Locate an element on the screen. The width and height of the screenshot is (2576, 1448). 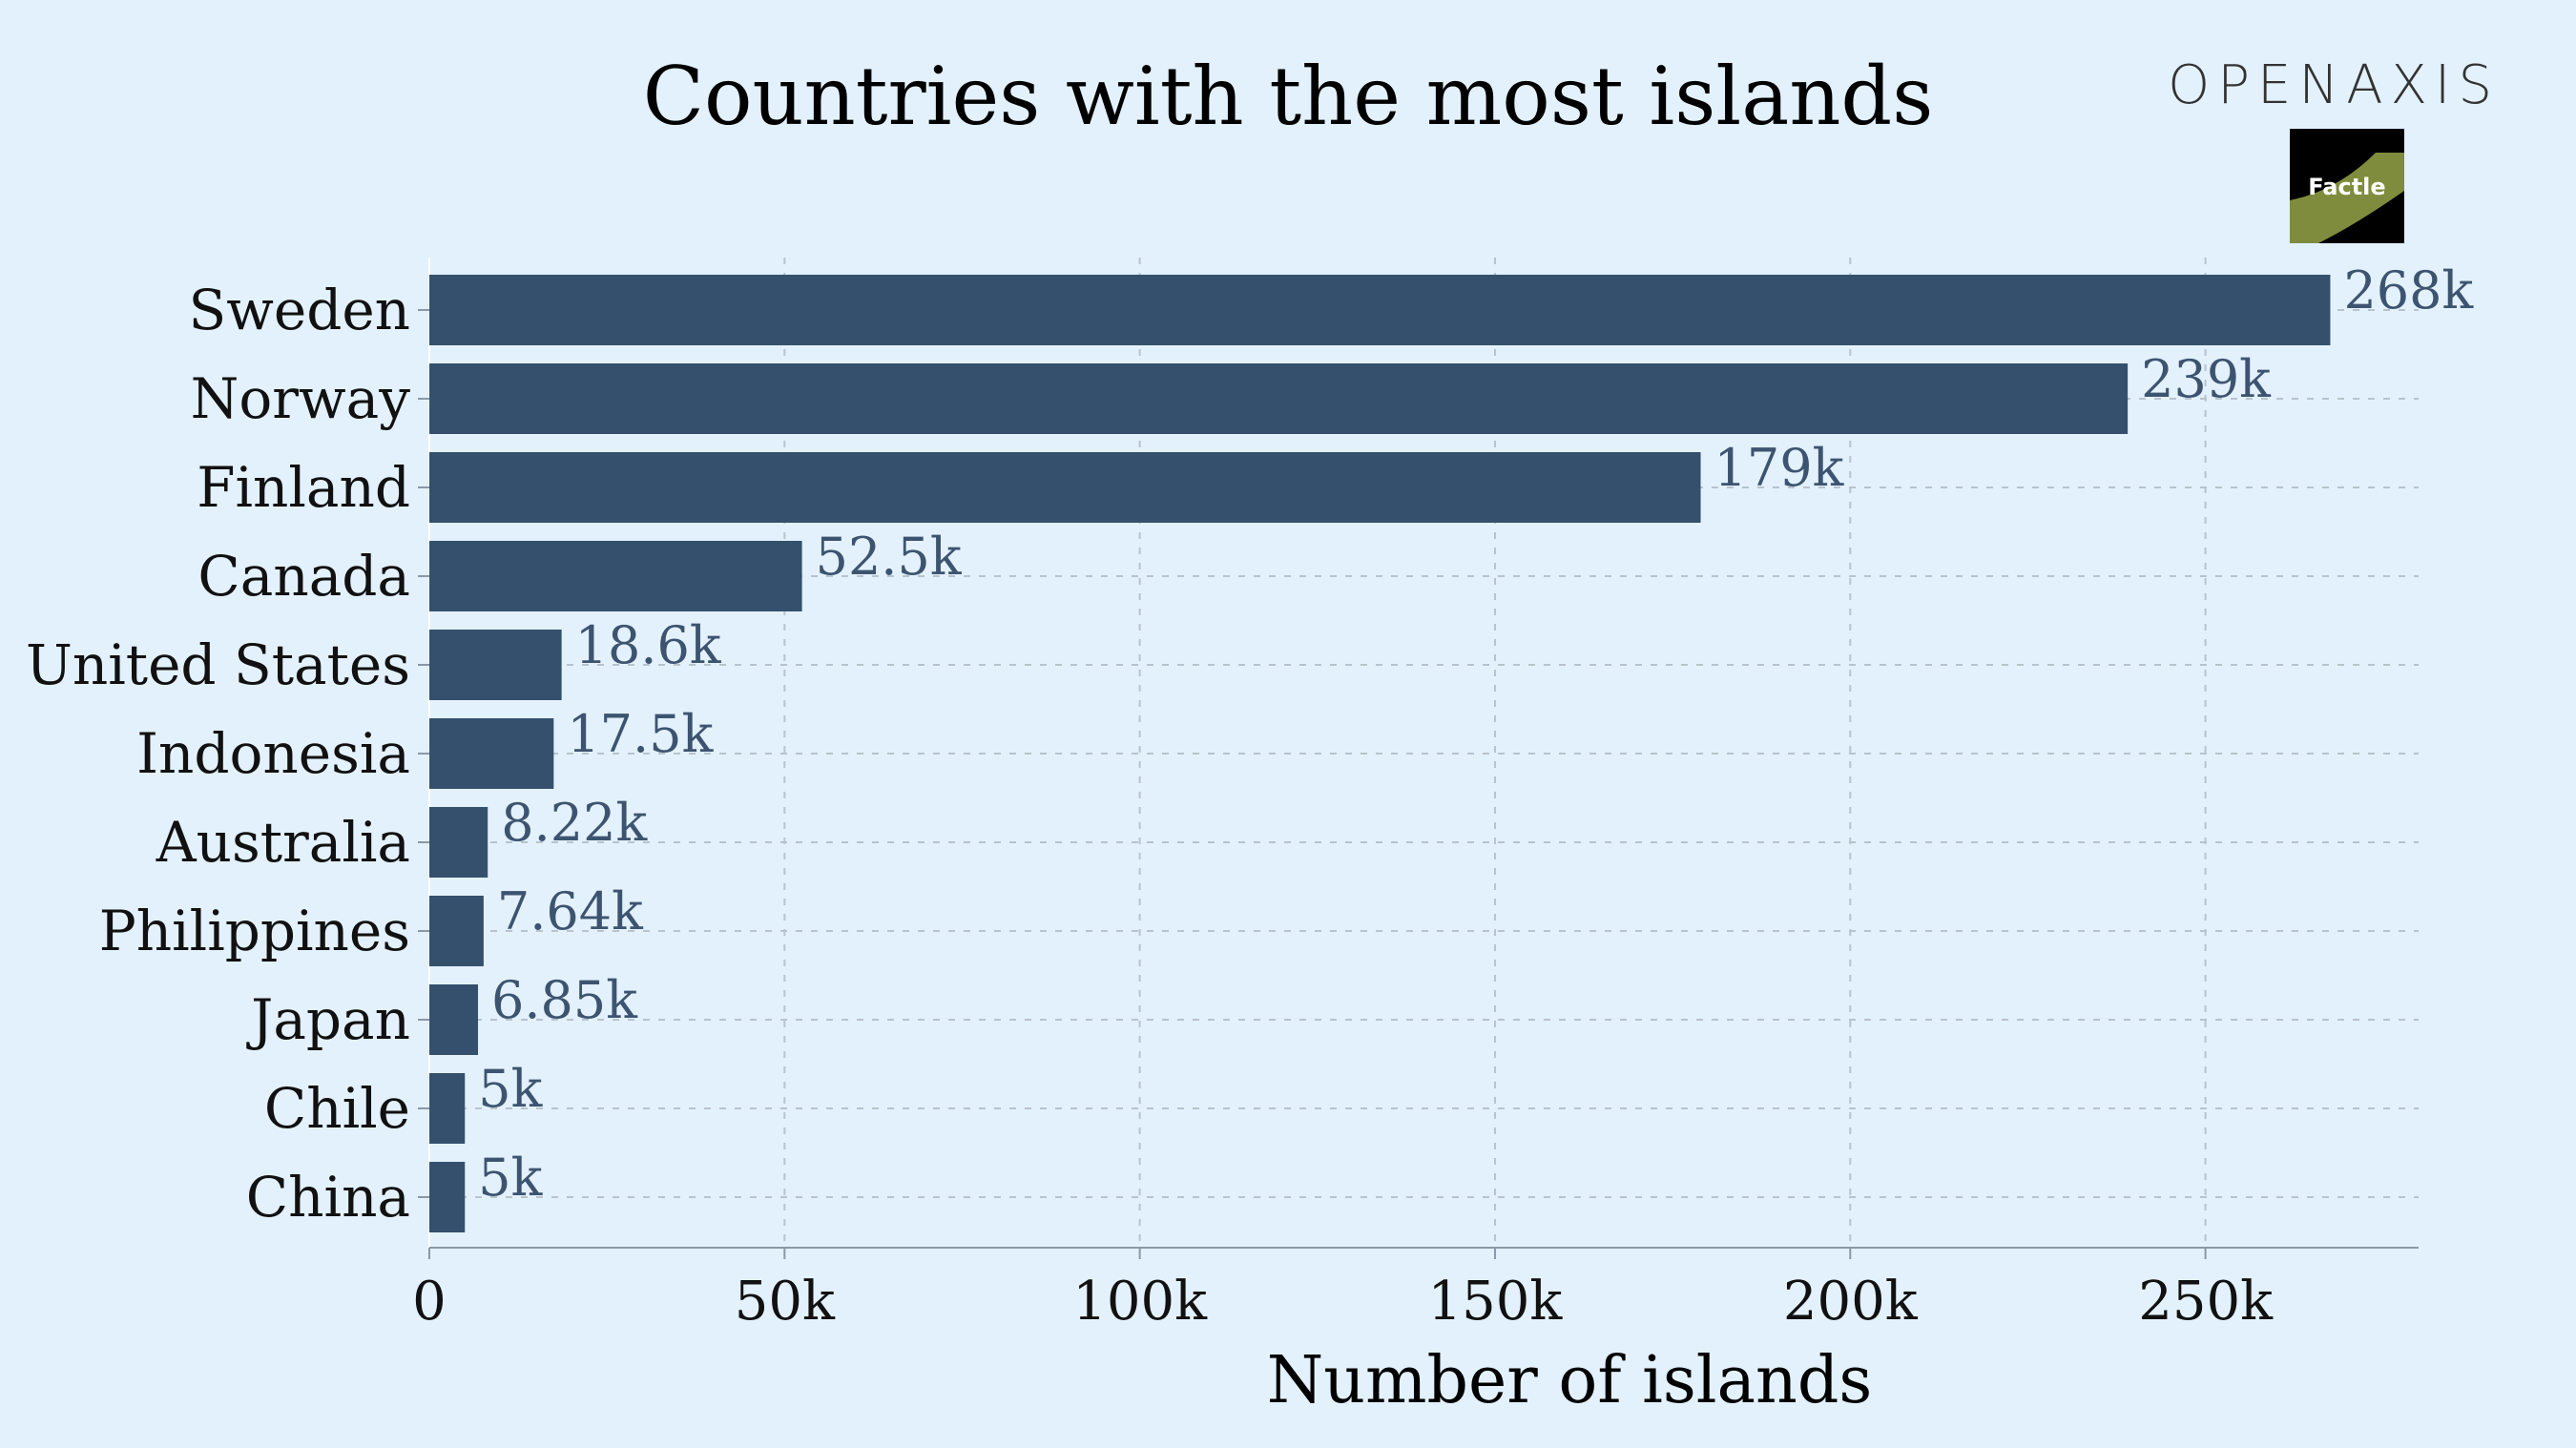
category-label: Philippines is located at coordinates (254, 931).